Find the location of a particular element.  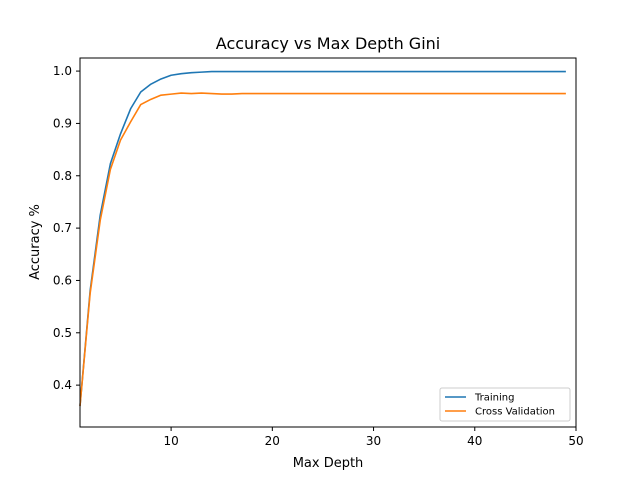

x-tick-label: 20 is located at coordinates (272, 441).